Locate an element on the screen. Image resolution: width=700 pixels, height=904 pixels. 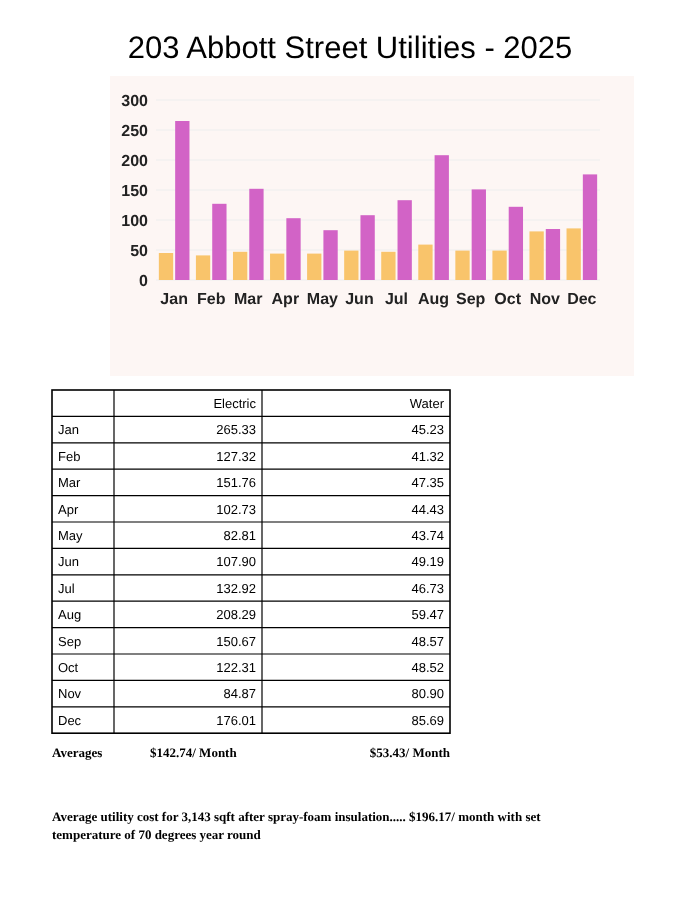
y-tick-label: 200 is located at coordinates (135, 161).